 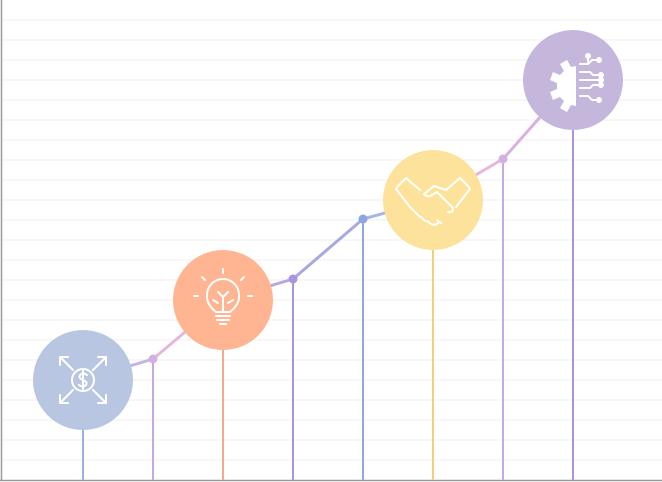 I want to click on step-circle, so click(x=433, y=200).